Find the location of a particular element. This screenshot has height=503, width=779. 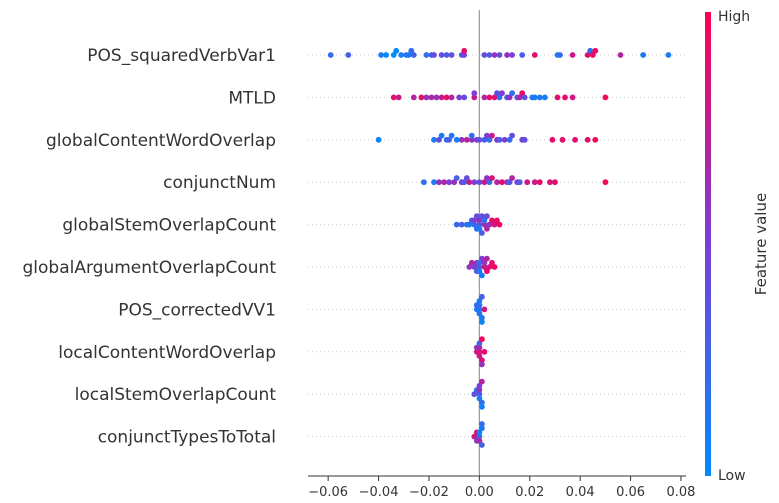

feature-label: localContentWordOverlap is located at coordinates (167, 353).